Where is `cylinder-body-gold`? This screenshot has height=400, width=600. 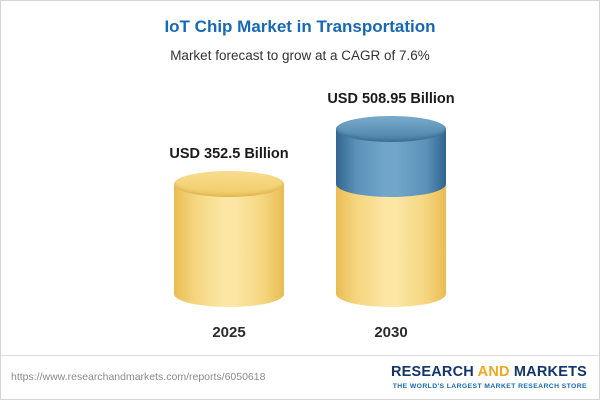
cylinder-body-gold is located at coordinates (229, 245).